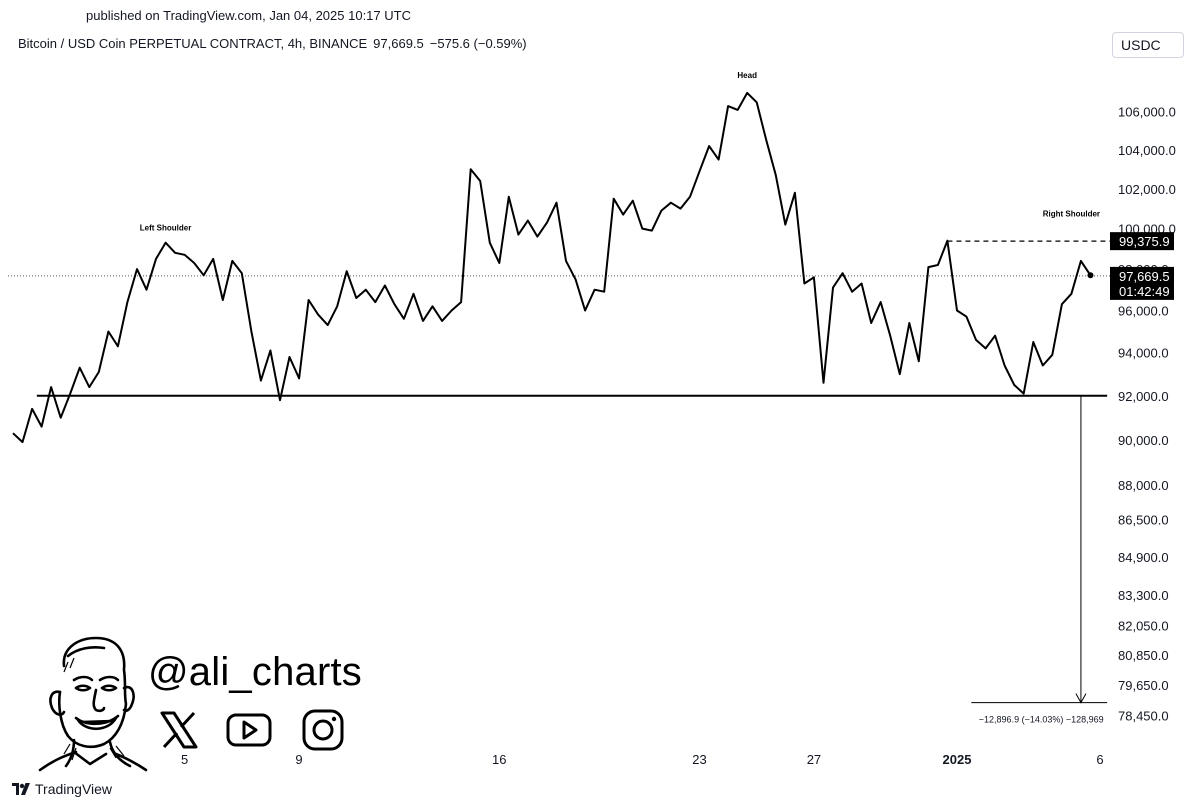 This screenshot has height=808, width=1200. Describe the element at coordinates (1071, 214) in the screenshot. I see `pattern-label: Right Shoulder` at that location.